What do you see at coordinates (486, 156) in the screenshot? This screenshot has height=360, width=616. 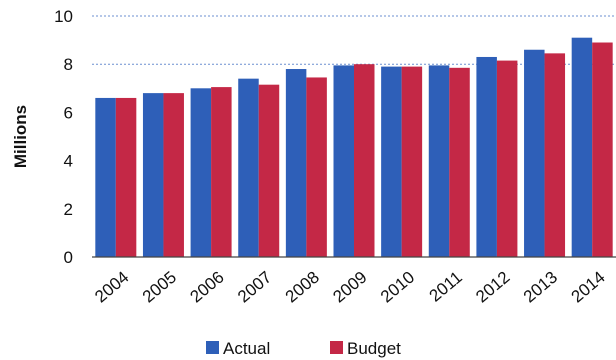 I see `bar-actual-2012` at bounding box center [486, 156].